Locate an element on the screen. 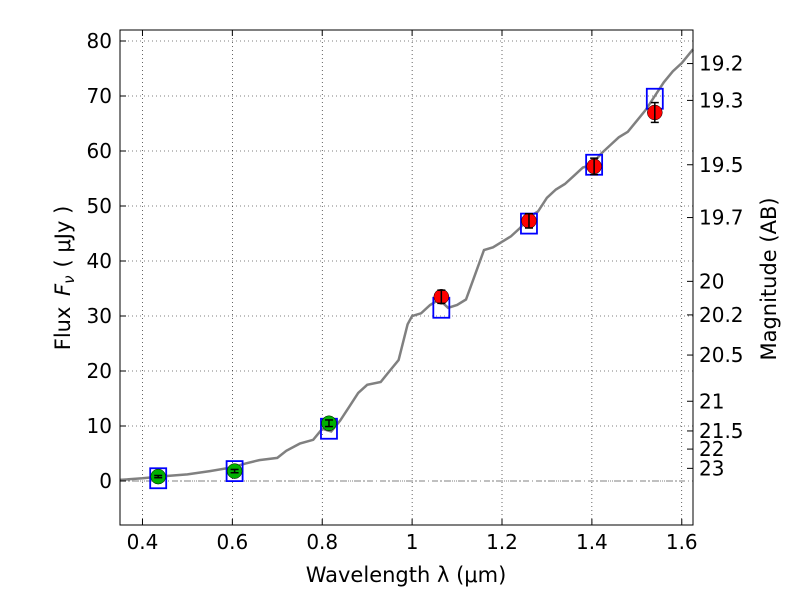  x-axis-label: Wavelength λ (μm) is located at coordinates (406, 575).